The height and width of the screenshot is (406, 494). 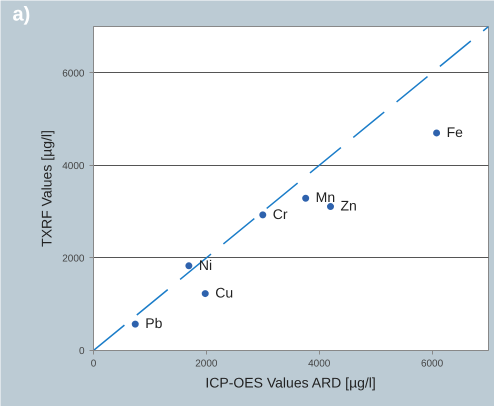 What do you see at coordinates (46, 188) in the screenshot?
I see `y-axis-title: TXRF Values [µg/l]` at bounding box center [46, 188].